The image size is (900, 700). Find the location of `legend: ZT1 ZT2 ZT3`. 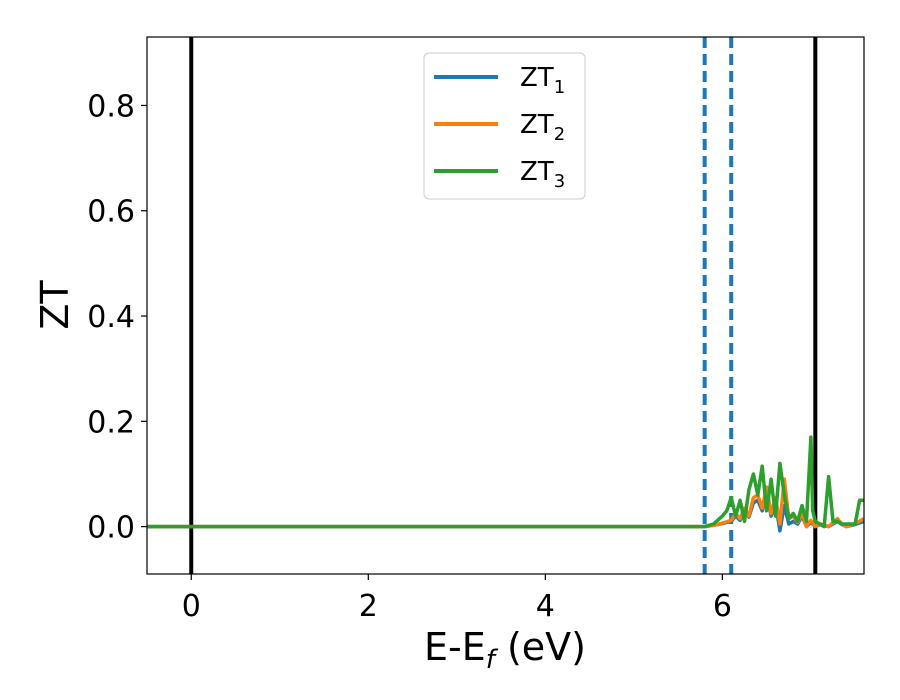

legend: ZT1 ZT2 ZT3 is located at coordinates (504, 126).